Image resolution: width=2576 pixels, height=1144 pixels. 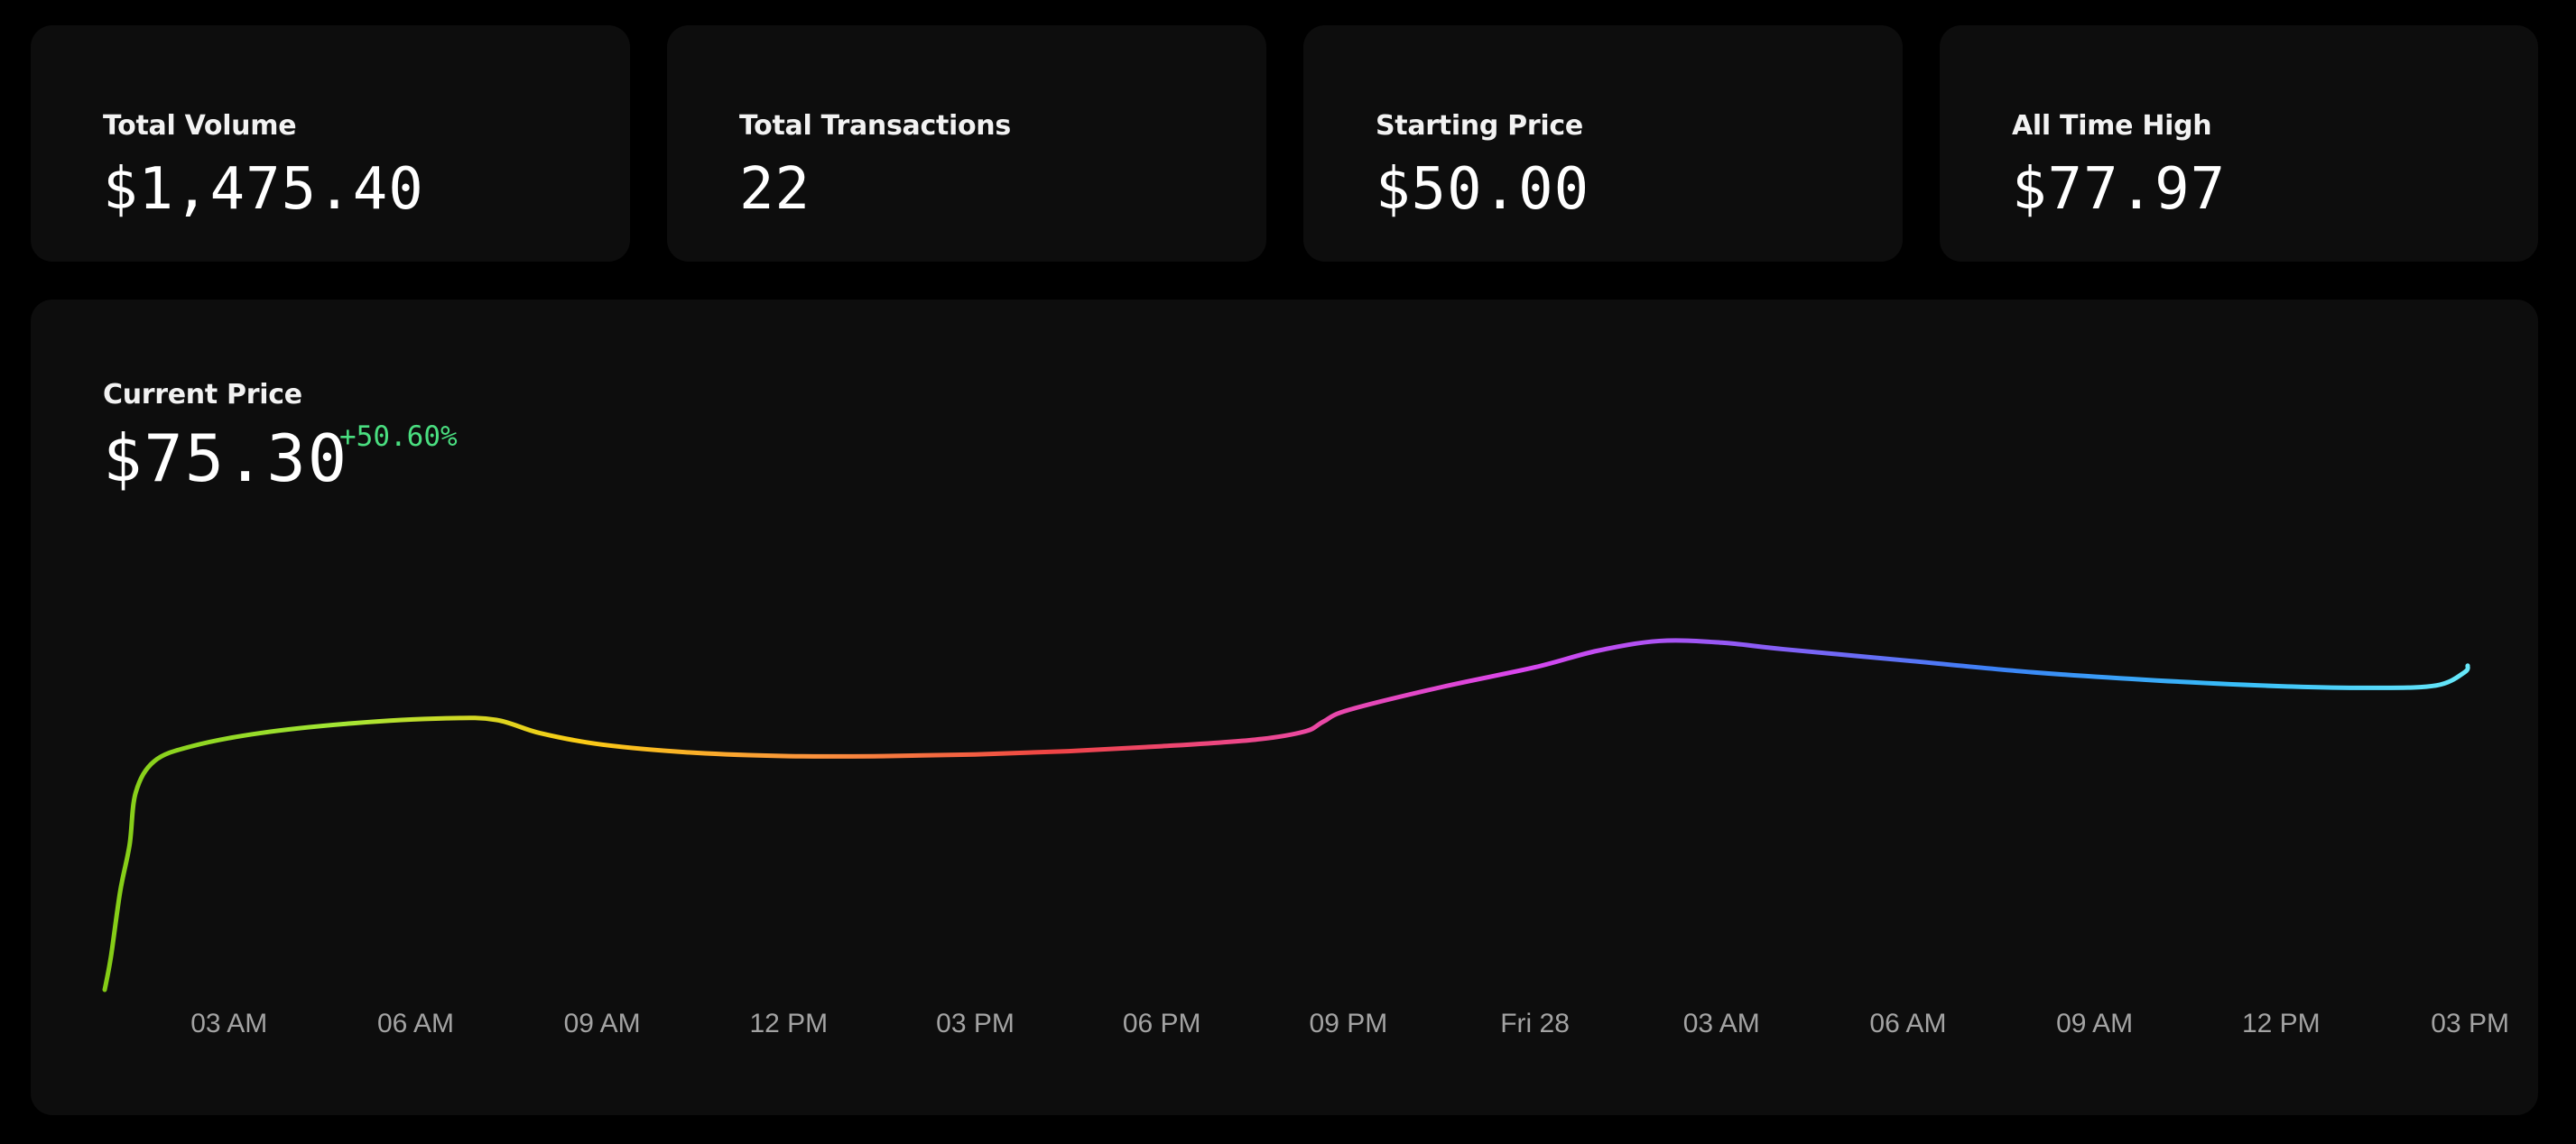 What do you see at coordinates (330, 143) in the screenshot?
I see `stat-card-total-volume: Total Volume $1,475.40` at bounding box center [330, 143].